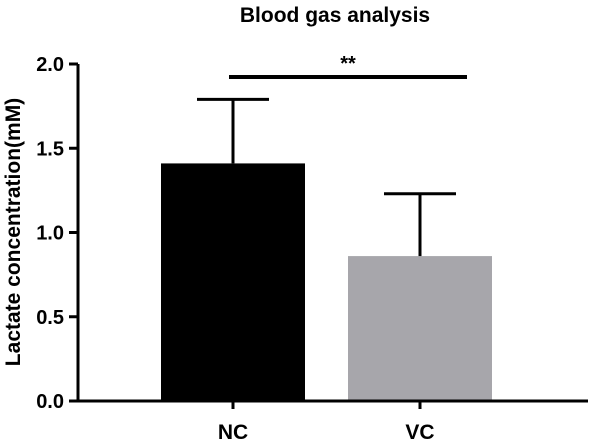 The height and width of the screenshot is (444, 596). I want to click on y-axis-label: Lactate concentration(mM), so click(13, 232).